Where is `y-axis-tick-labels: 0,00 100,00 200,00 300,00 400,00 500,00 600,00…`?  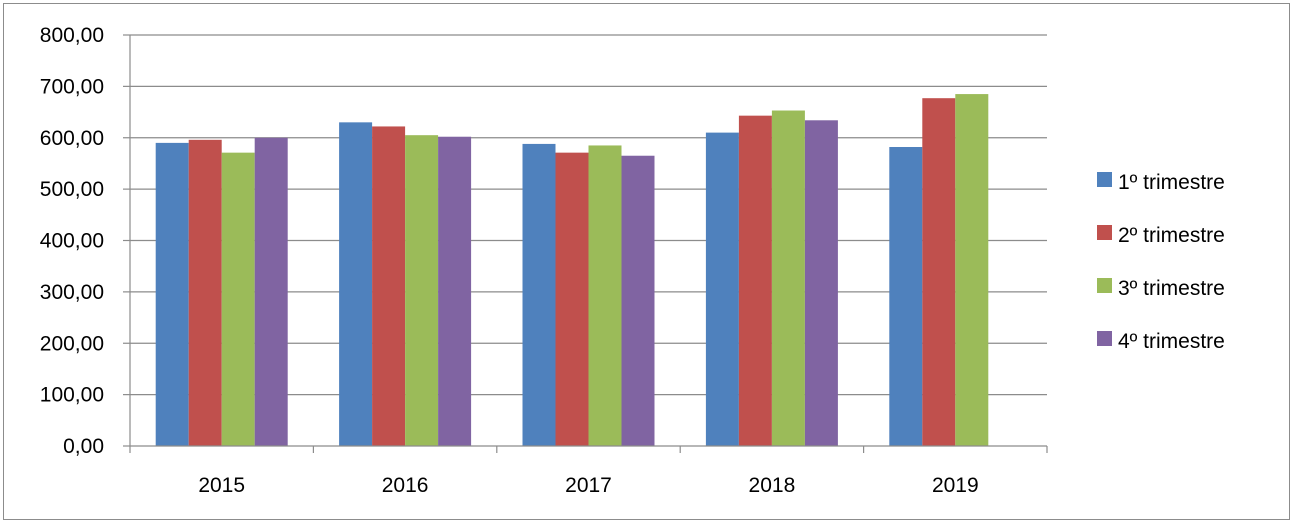
y-axis-tick-labels: 0,00 100,00 200,00 300,00 400,00 500,00 600,00… is located at coordinates (72, 241).